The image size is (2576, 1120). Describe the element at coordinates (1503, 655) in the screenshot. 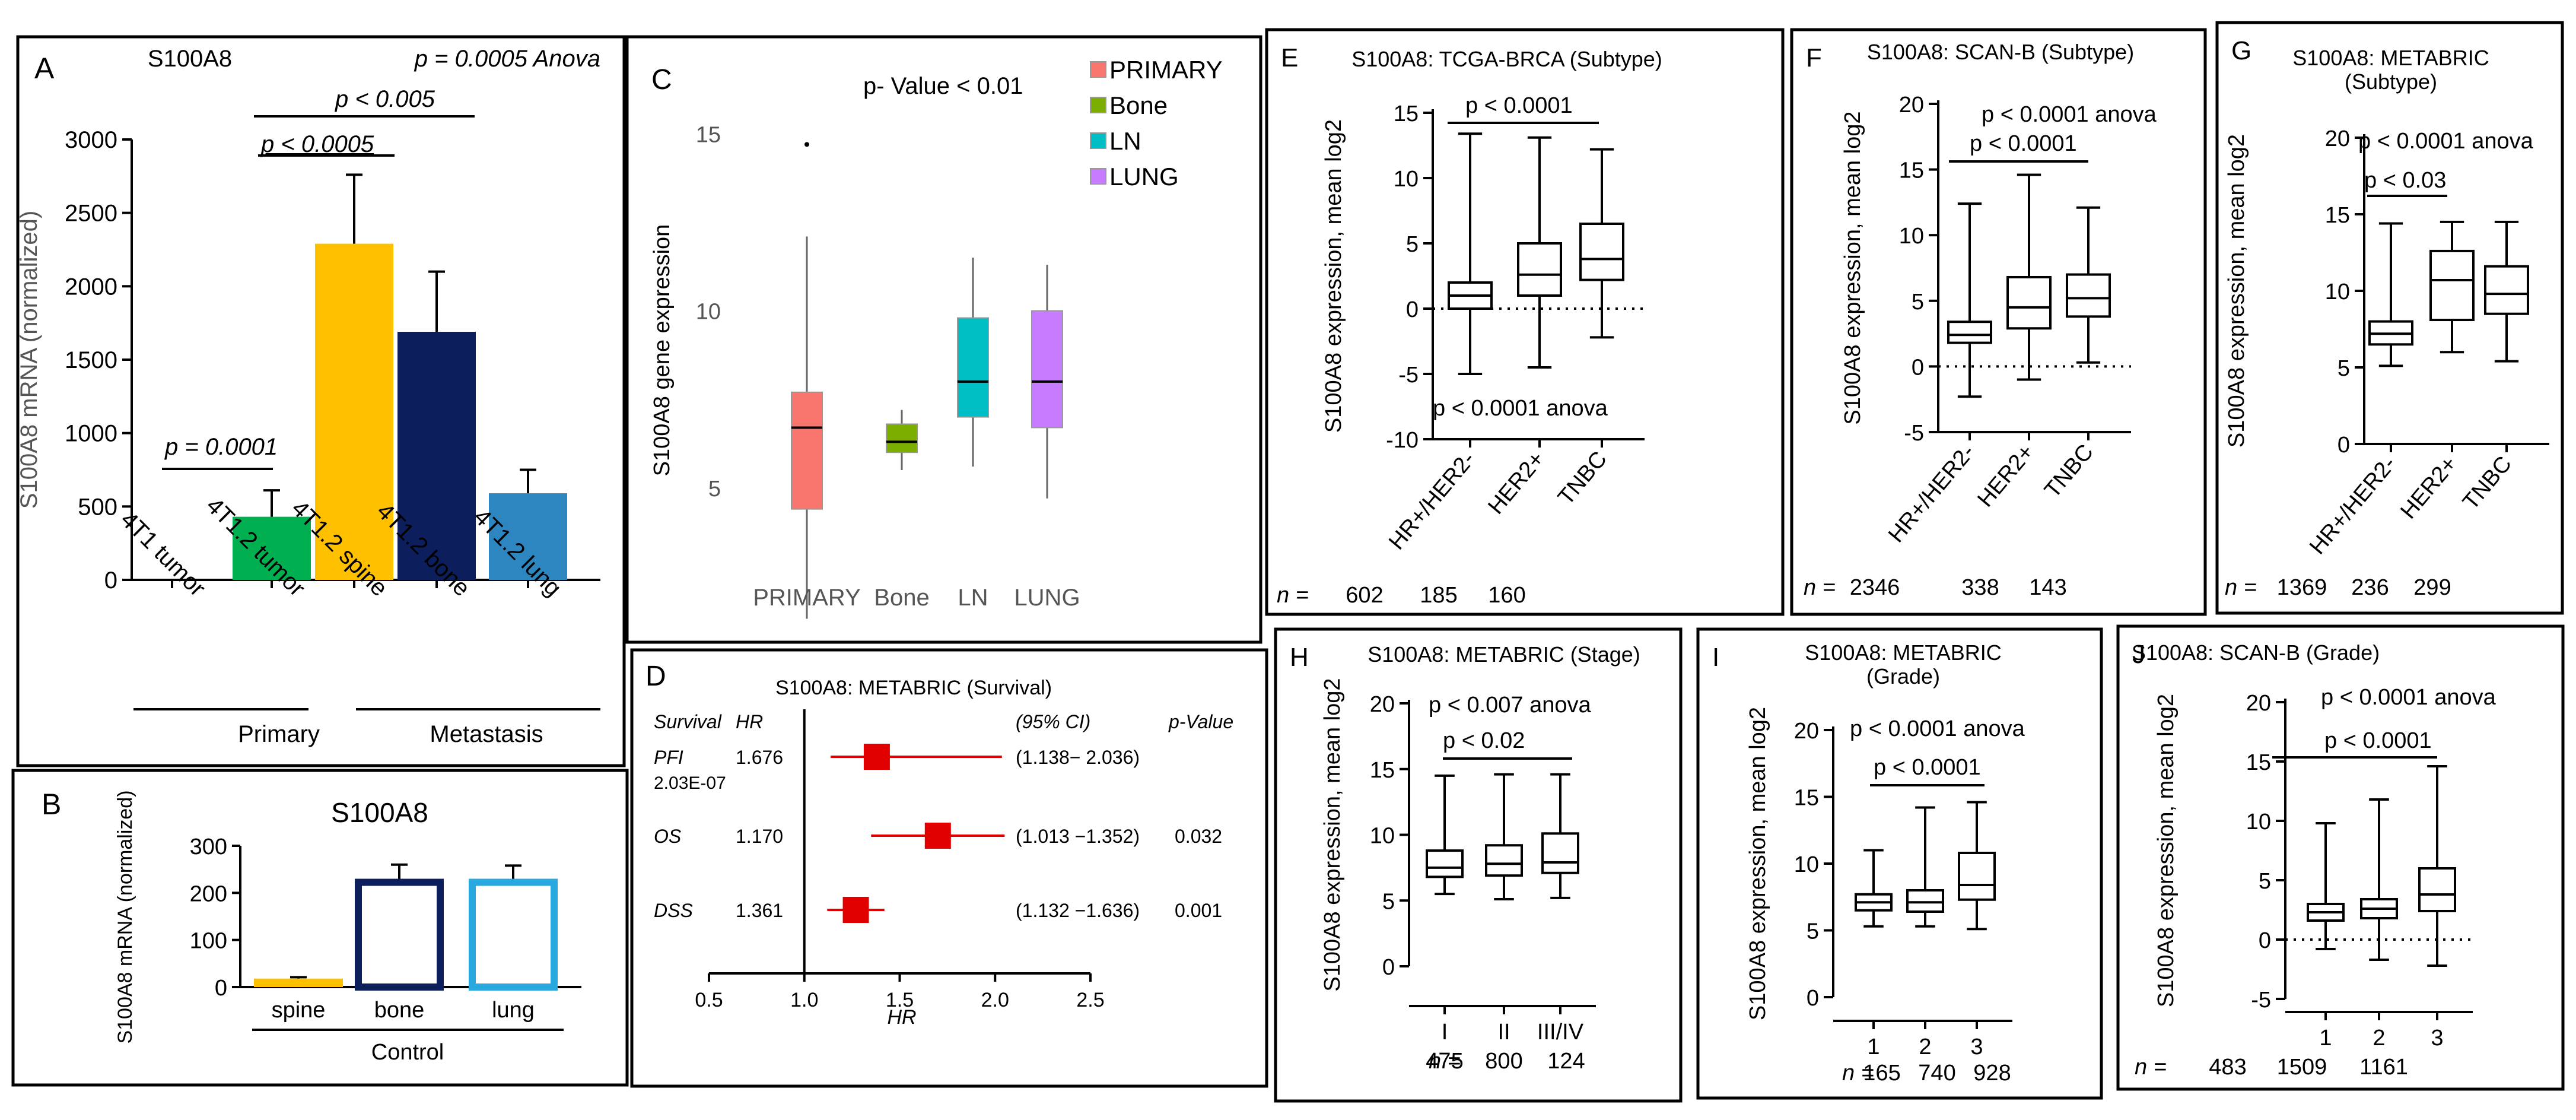

I see `panel-title: S100A8: METABRIC (Stage)` at that location.